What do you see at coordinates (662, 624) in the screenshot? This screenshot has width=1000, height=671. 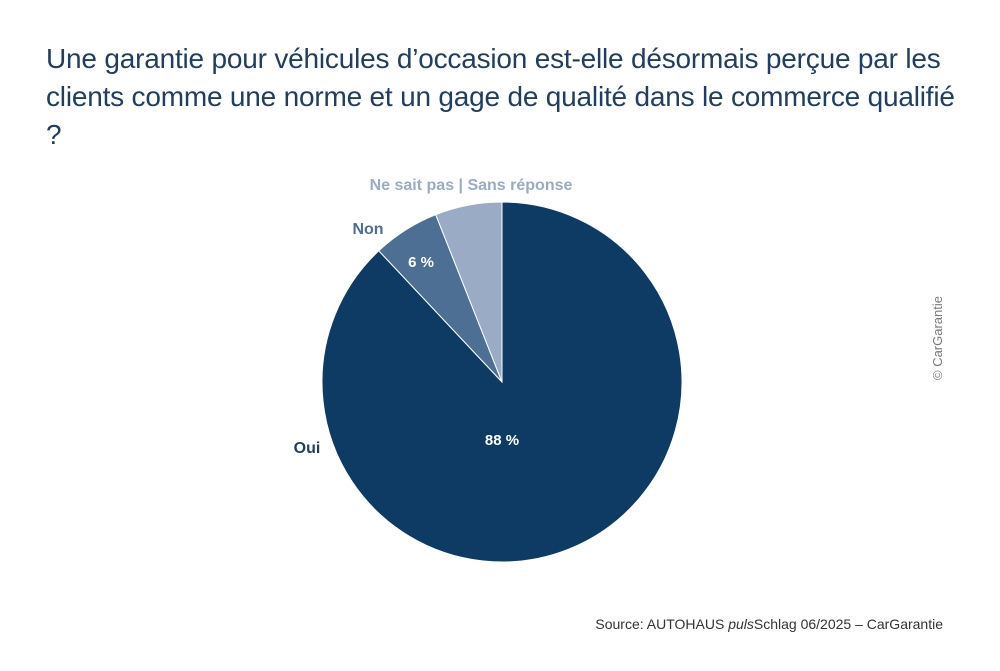 I see `source-prefix: Source: AUTOHAUS` at bounding box center [662, 624].